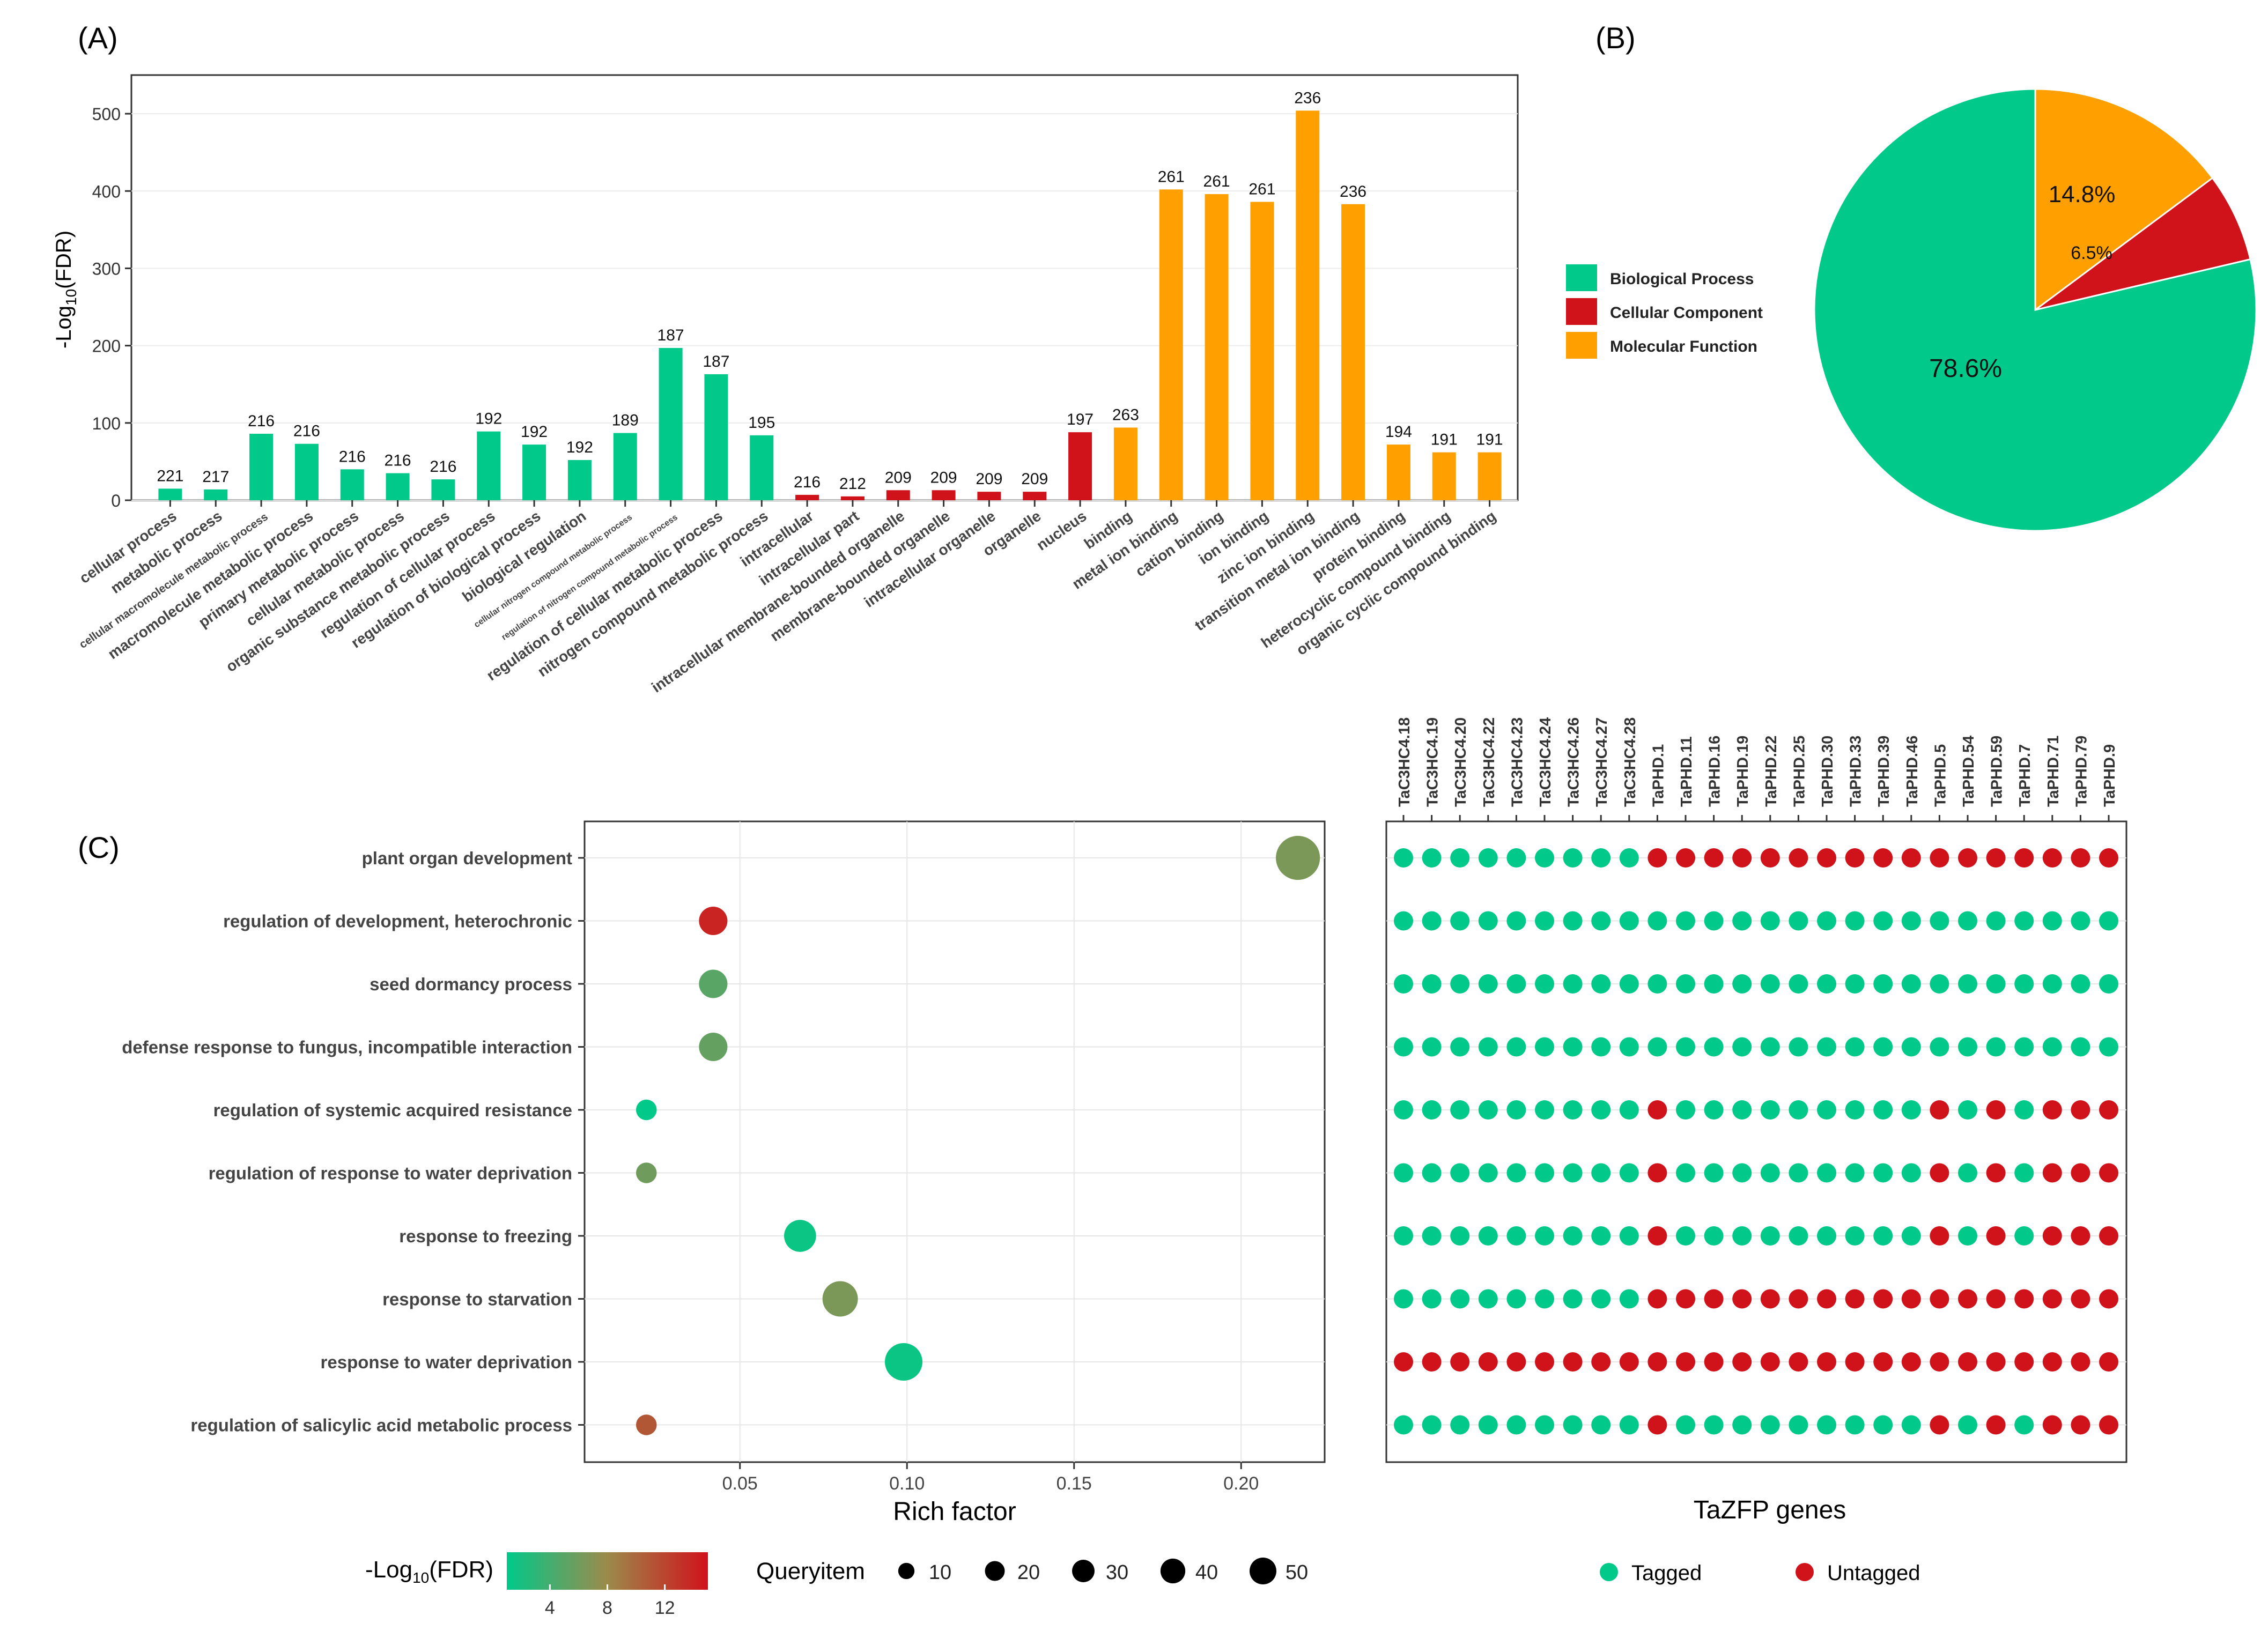  What do you see at coordinates (1666, 1573) in the screenshot?
I see `tagged-legend-label: Tagged` at bounding box center [1666, 1573].